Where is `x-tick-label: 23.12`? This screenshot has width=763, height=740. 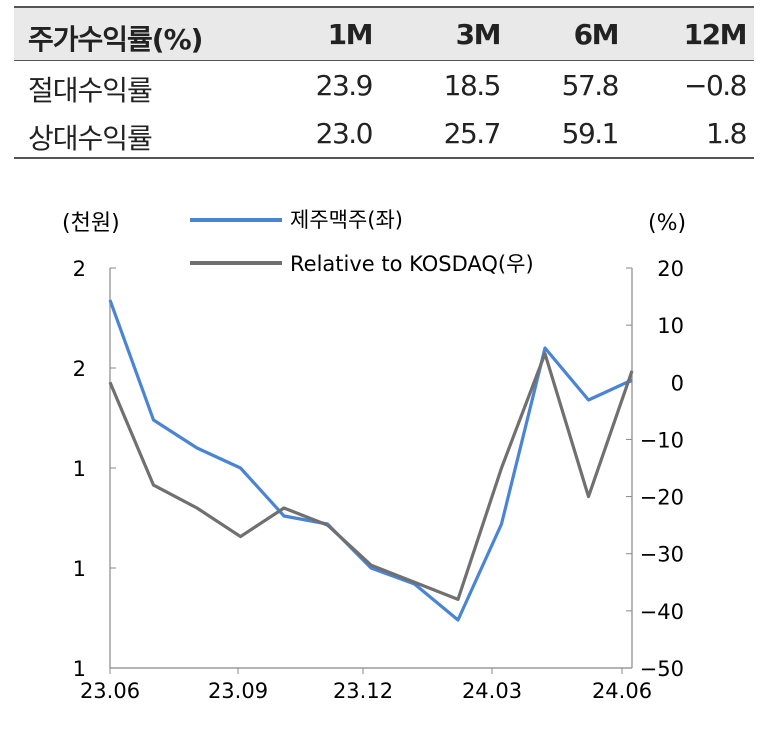 x-tick-label: 23.12 is located at coordinates (363, 691).